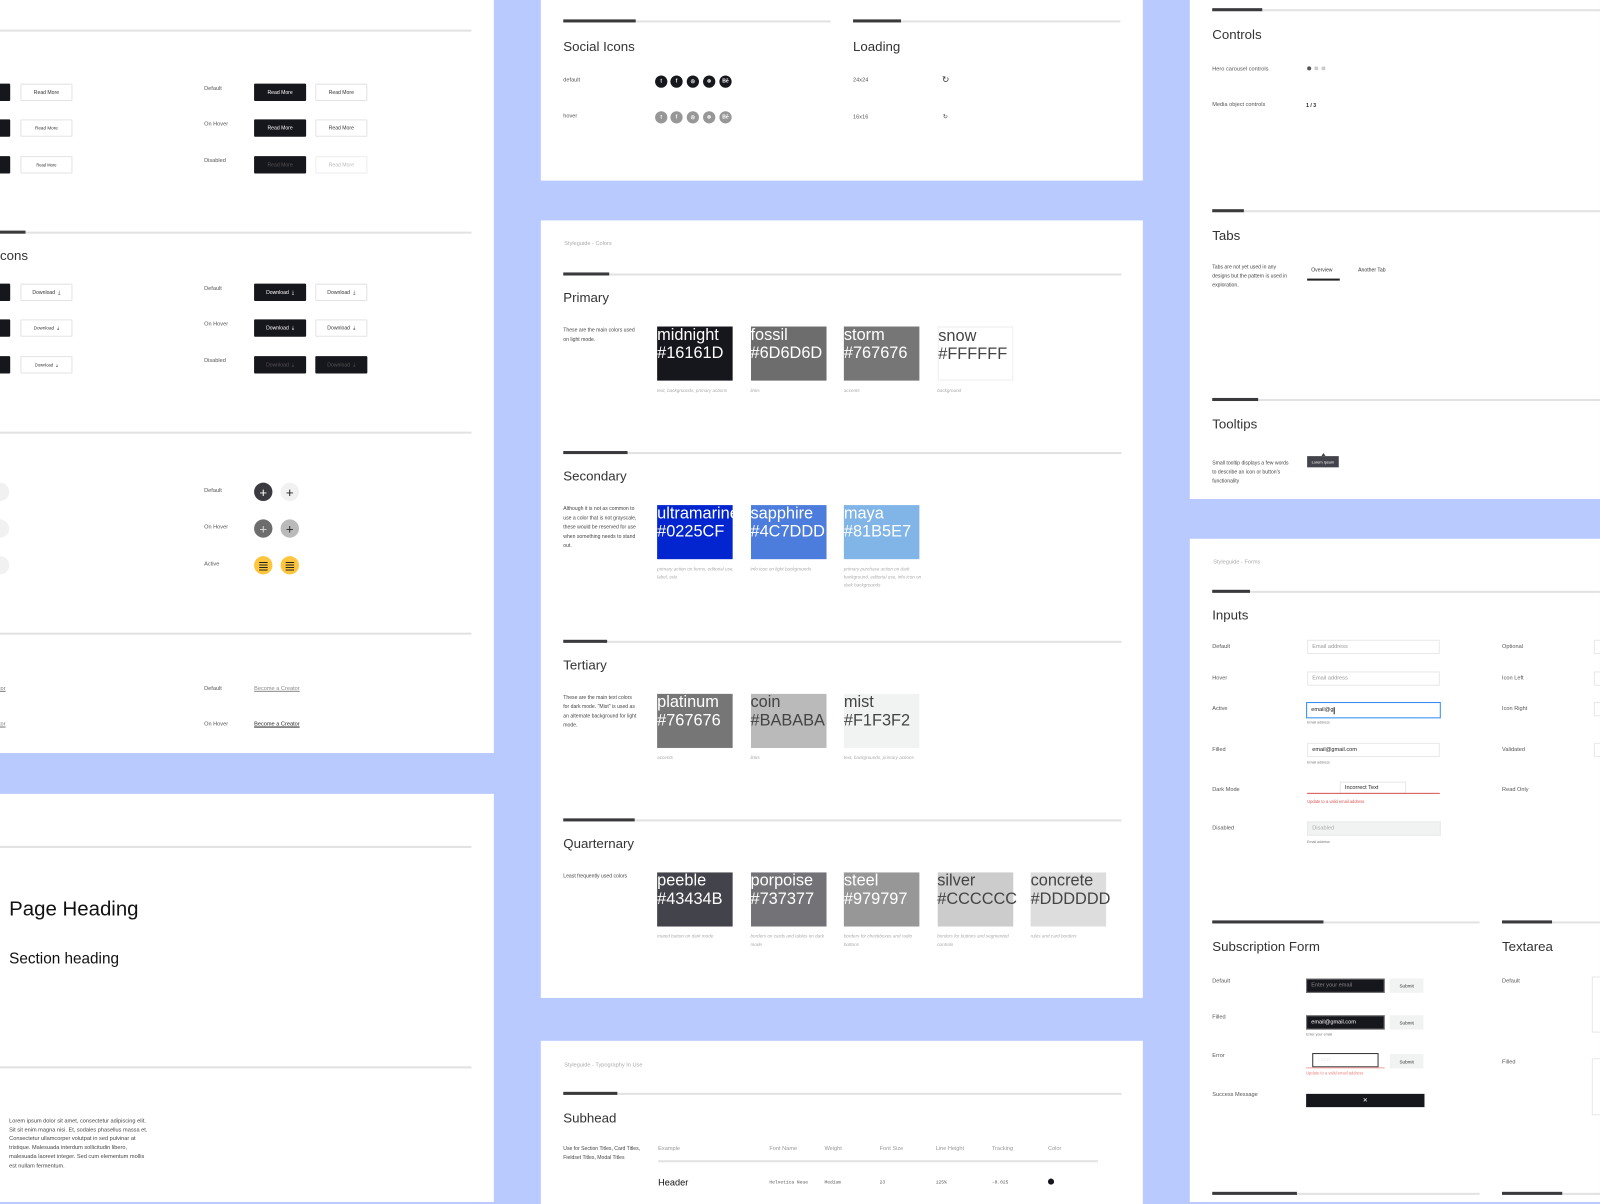  What do you see at coordinates (570, 116) in the screenshot?
I see `state-label: hover` at bounding box center [570, 116].